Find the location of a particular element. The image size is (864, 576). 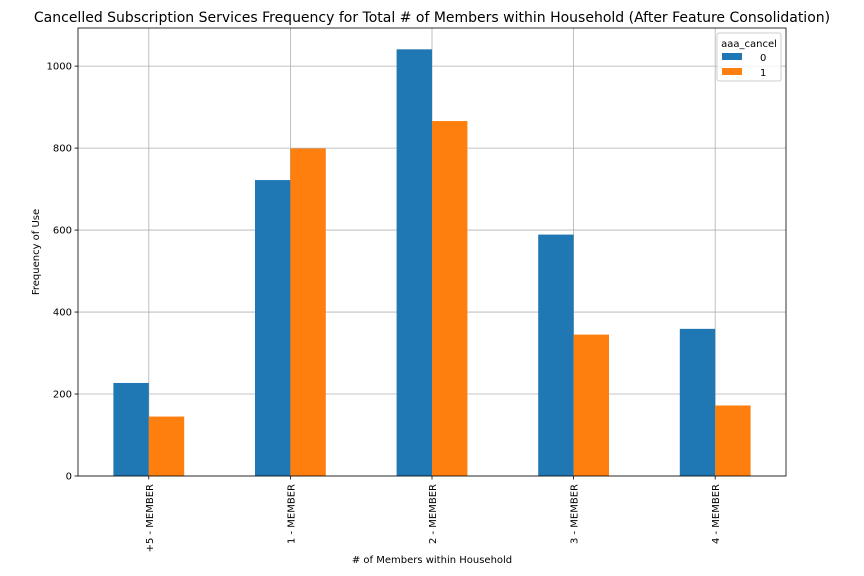

legend-title: aaa_cancel is located at coordinates (749, 44).